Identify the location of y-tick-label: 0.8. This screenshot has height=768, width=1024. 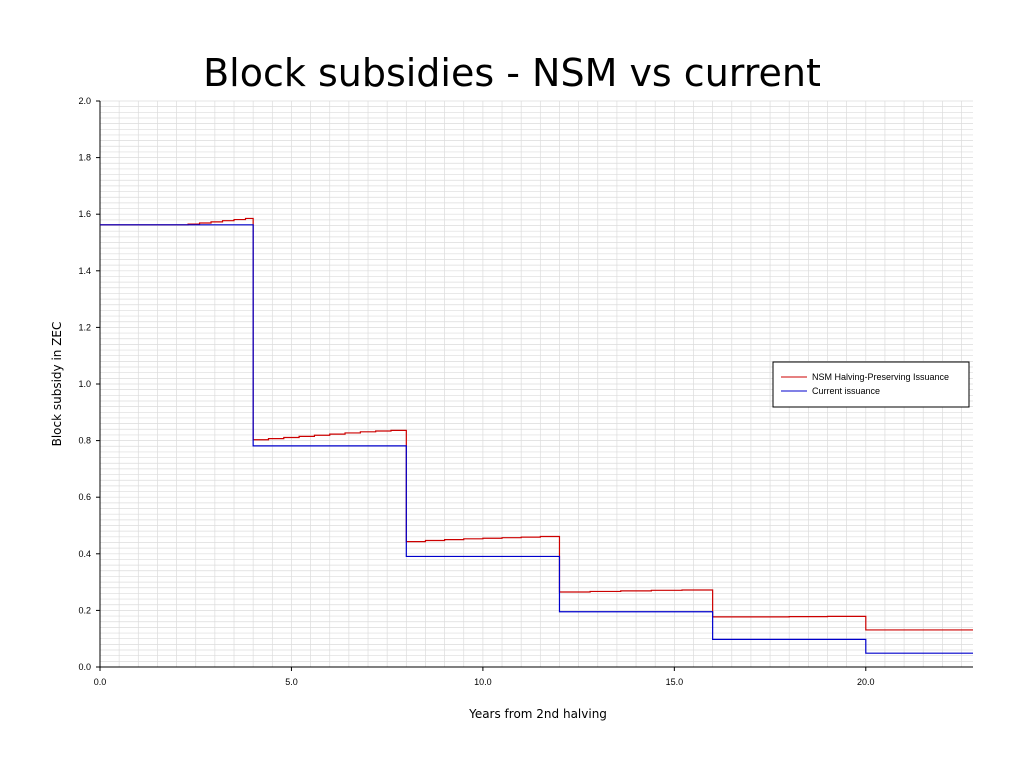
(84, 441).